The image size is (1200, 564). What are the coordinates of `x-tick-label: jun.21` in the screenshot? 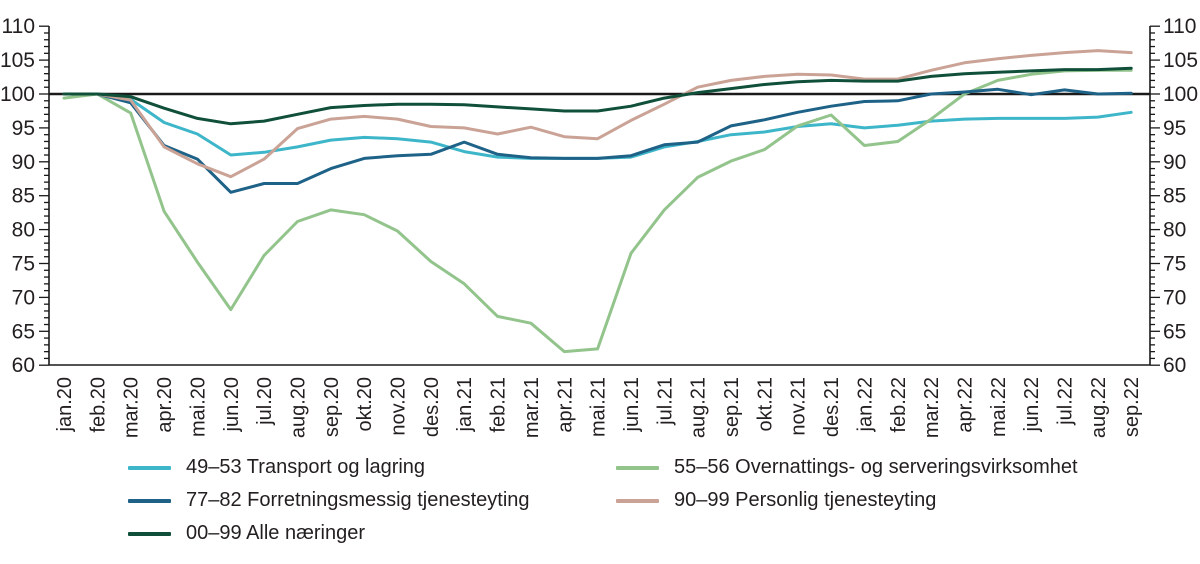 It's located at (632, 405).